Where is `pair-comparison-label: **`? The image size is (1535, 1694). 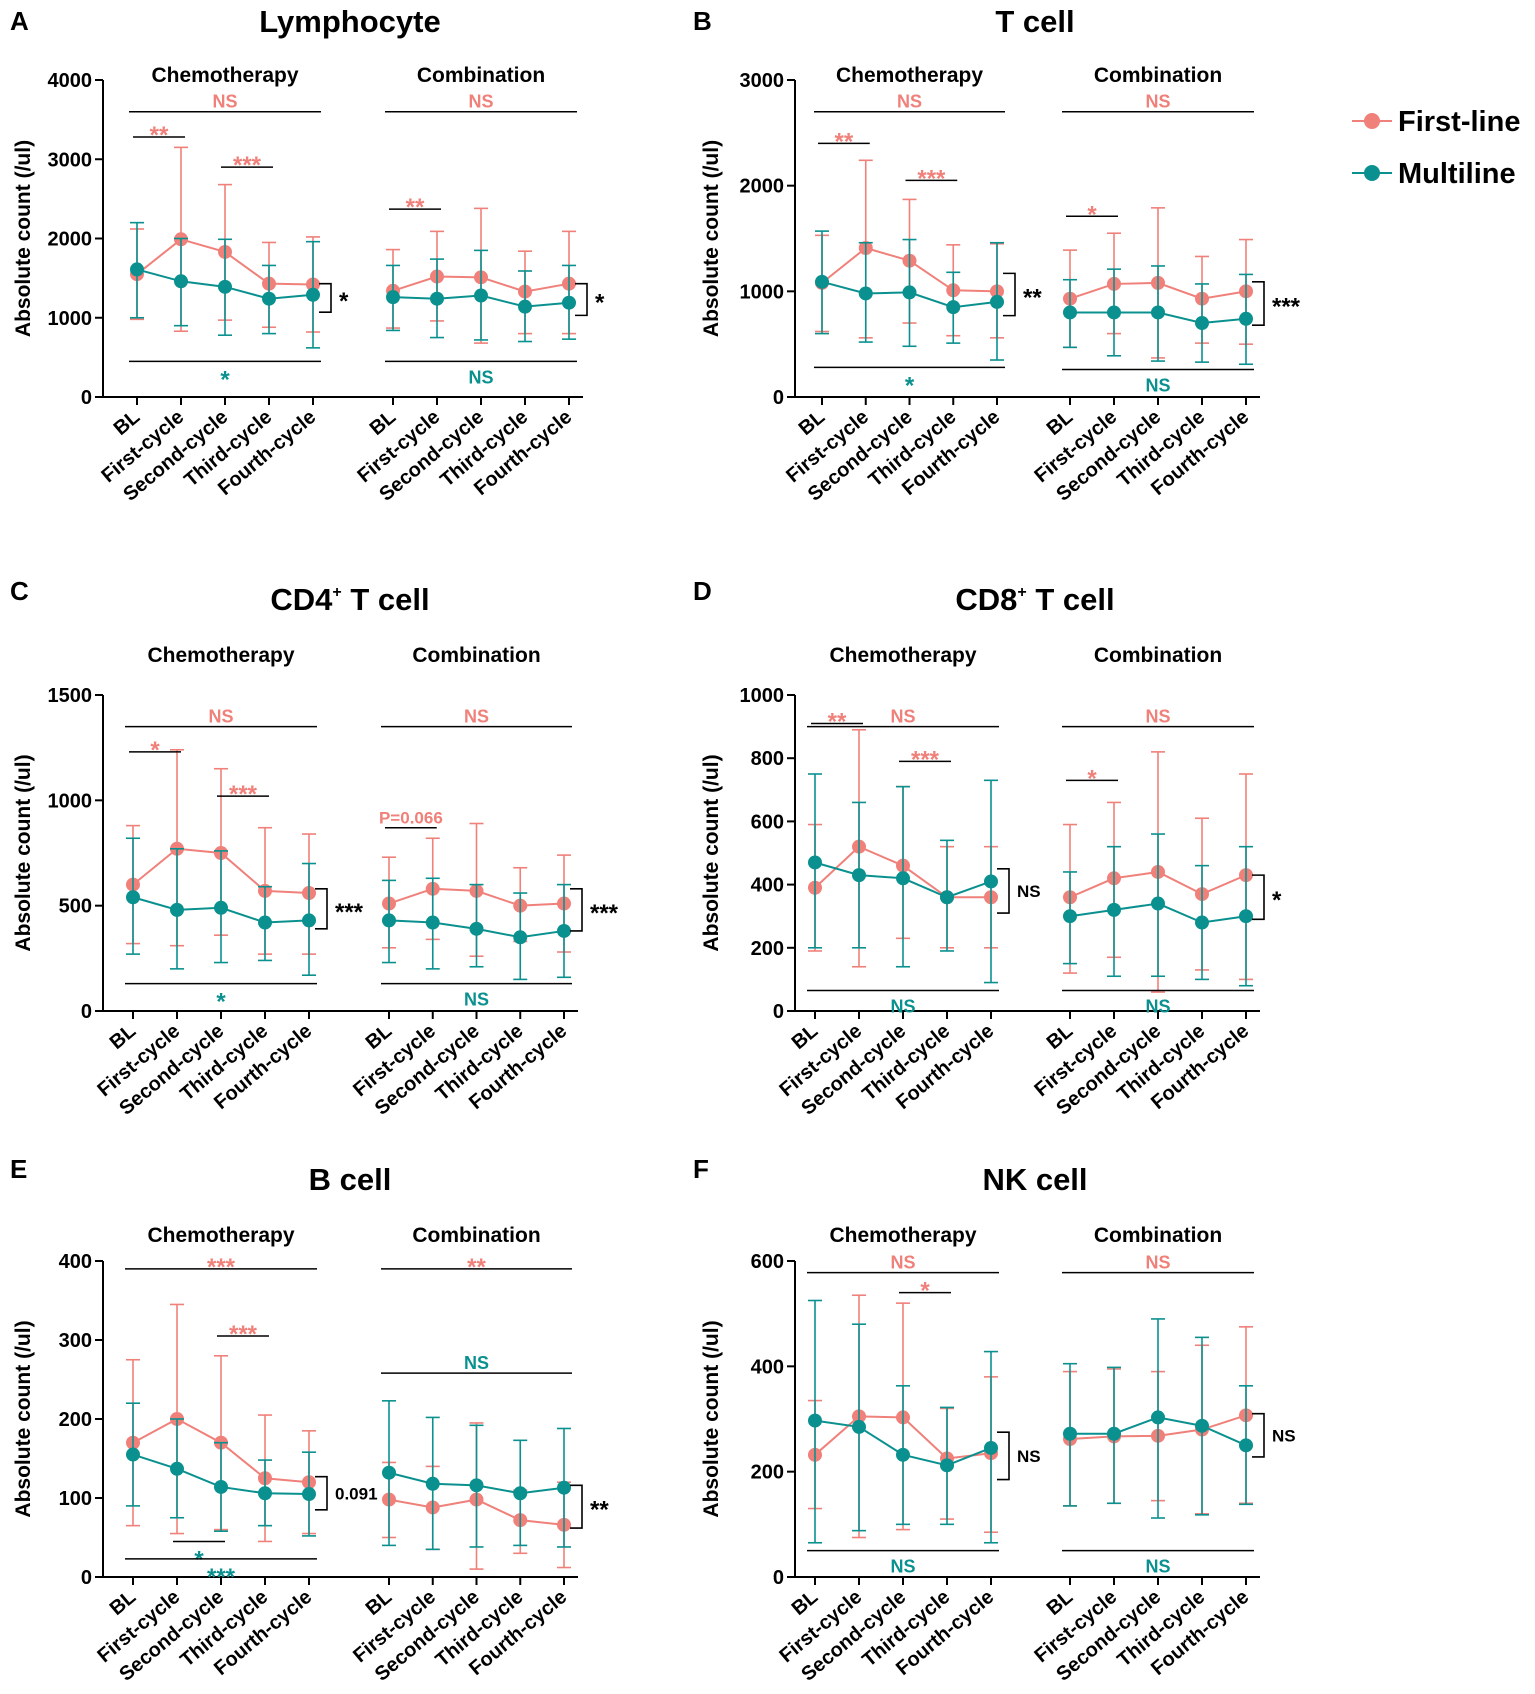
pair-comparison-label: ** is located at coordinates (844, 141).